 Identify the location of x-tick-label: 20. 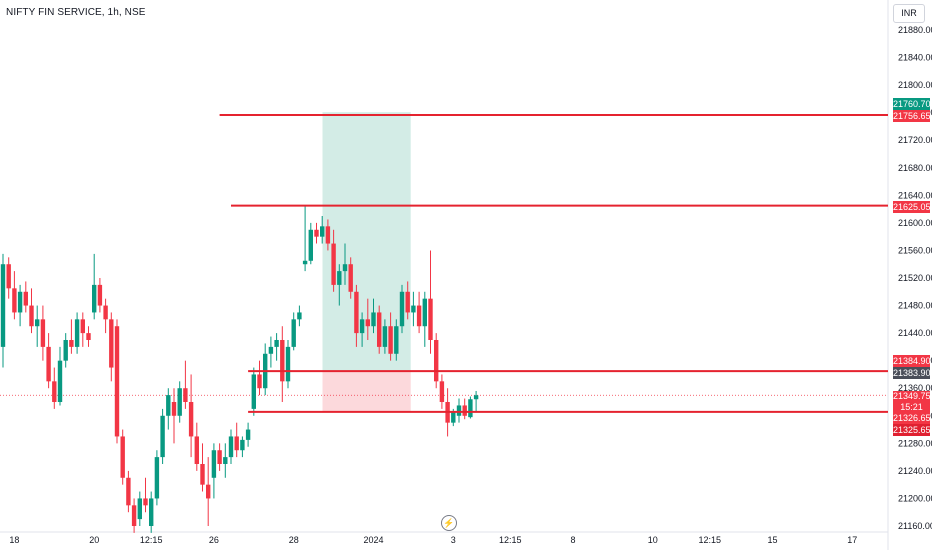
(94, 540).